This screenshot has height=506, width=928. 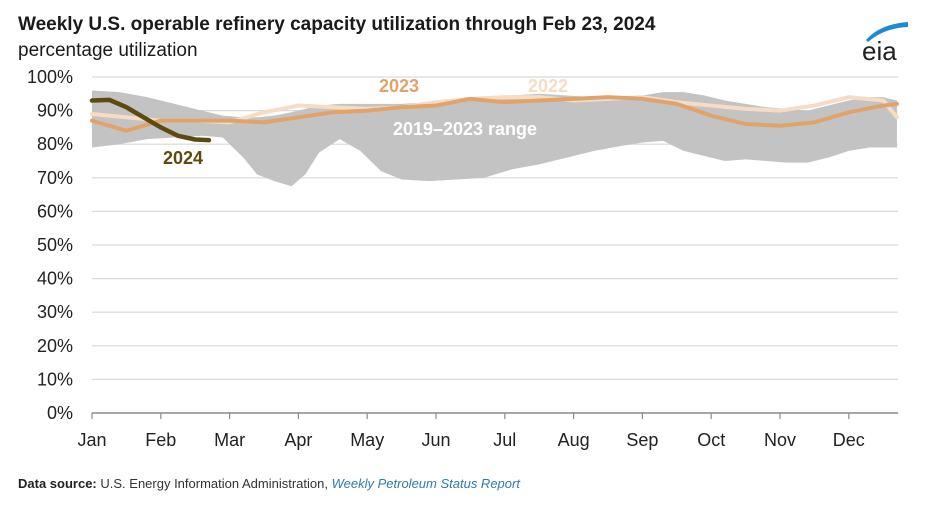 I want to click on annotations: 2024 2023 2022 2019–2023 range, so click(x=365, y=122).